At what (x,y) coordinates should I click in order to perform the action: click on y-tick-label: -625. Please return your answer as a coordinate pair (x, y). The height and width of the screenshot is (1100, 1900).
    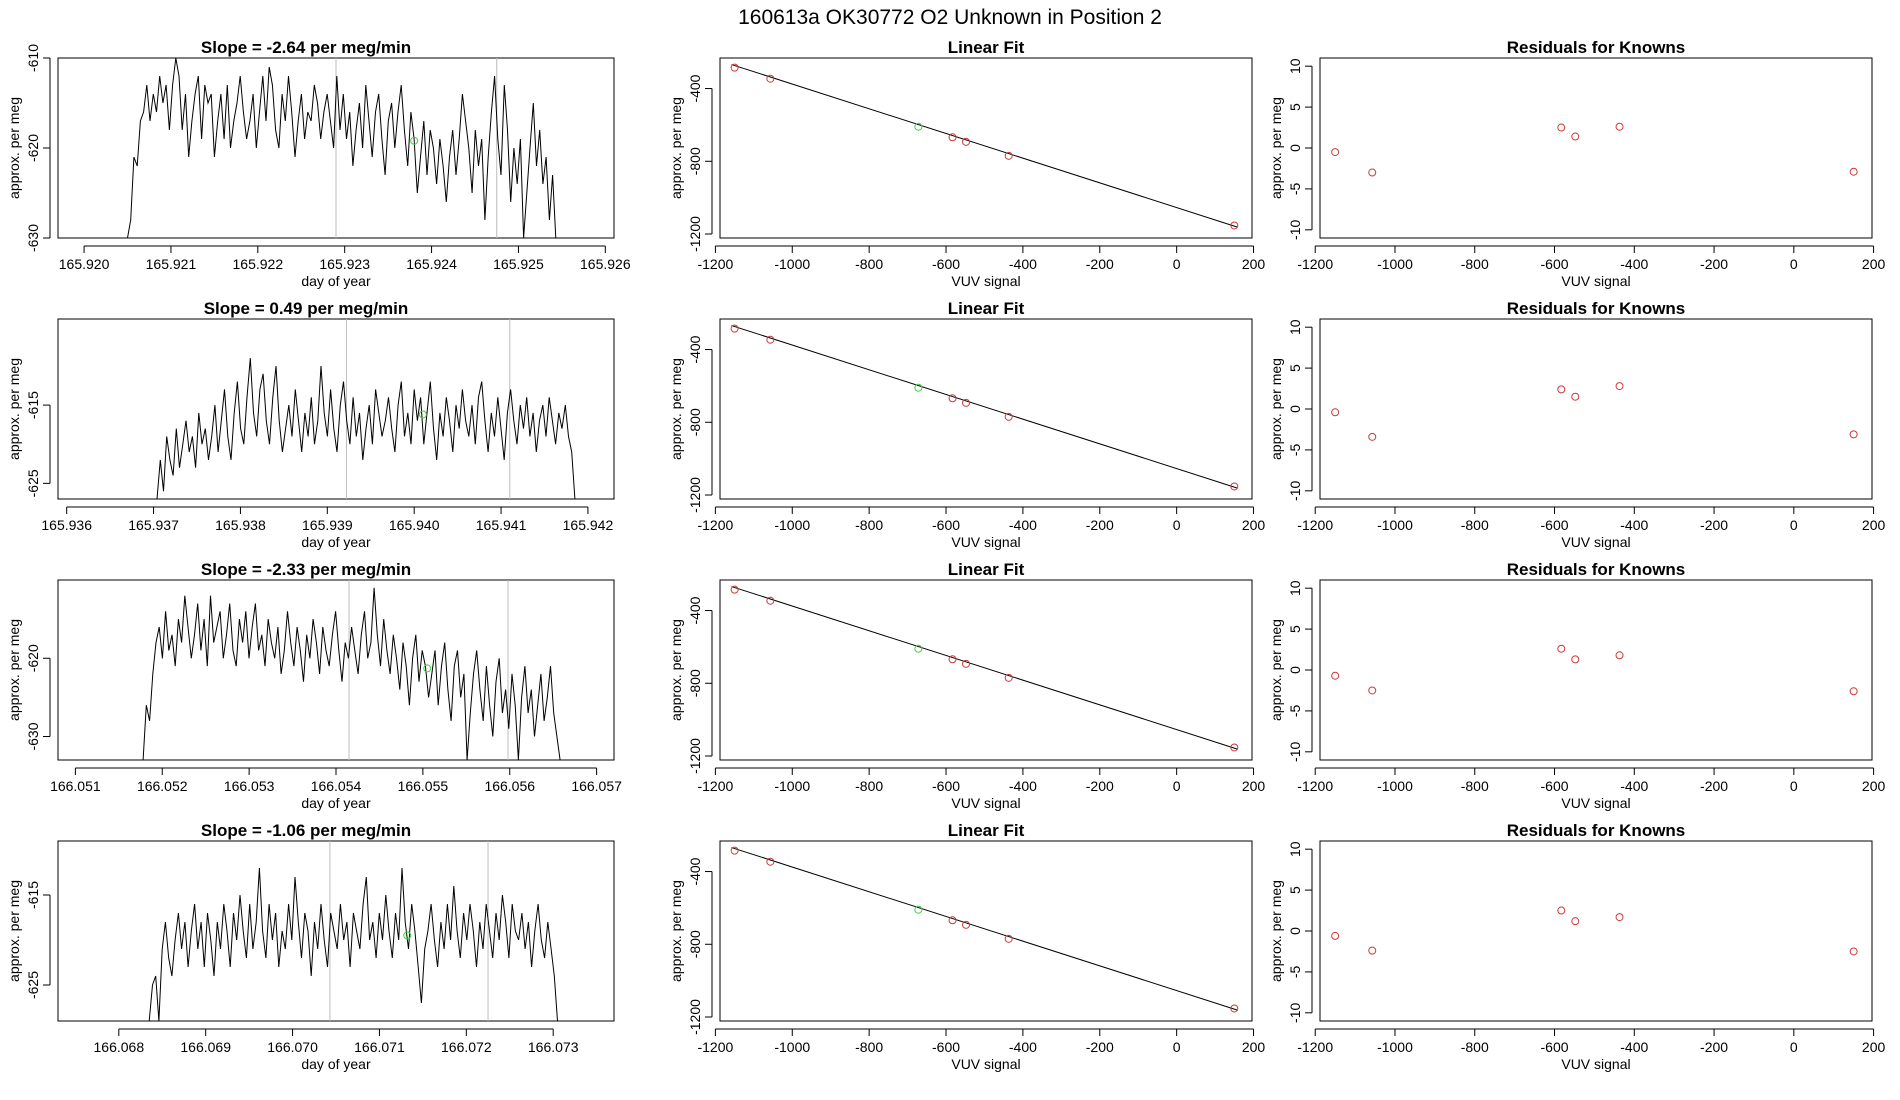
    Looking at the image, I should click on (33, 483).